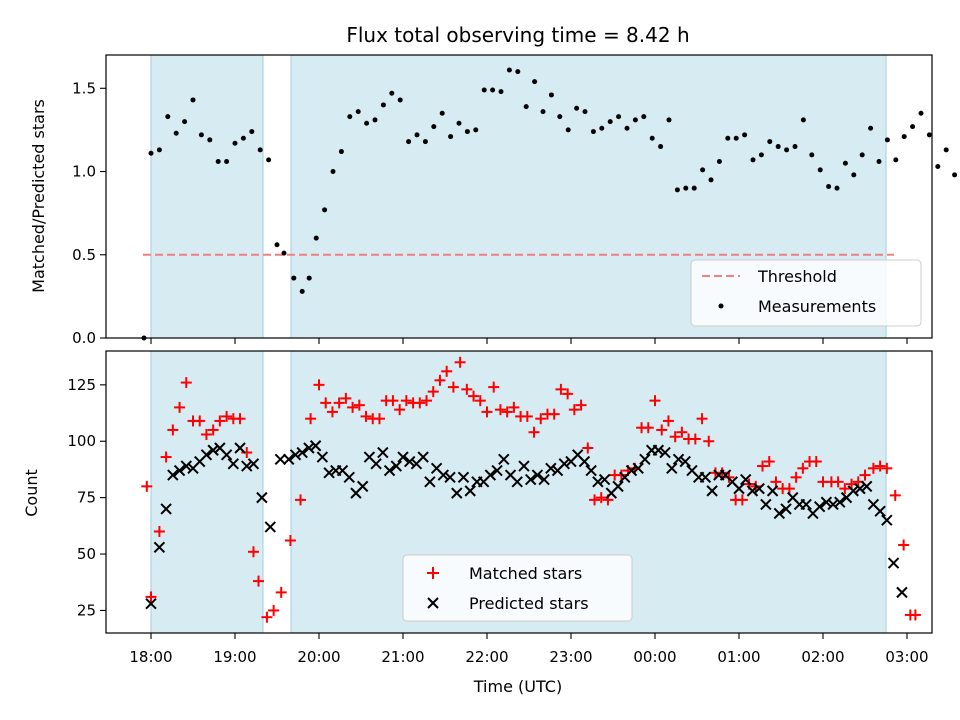 This screenshot has width=960, height=720. What do you see at coordinates (738, 657) in the screenshot?
I see `xtick-label: 01:00` at bounding box center [738, 657].